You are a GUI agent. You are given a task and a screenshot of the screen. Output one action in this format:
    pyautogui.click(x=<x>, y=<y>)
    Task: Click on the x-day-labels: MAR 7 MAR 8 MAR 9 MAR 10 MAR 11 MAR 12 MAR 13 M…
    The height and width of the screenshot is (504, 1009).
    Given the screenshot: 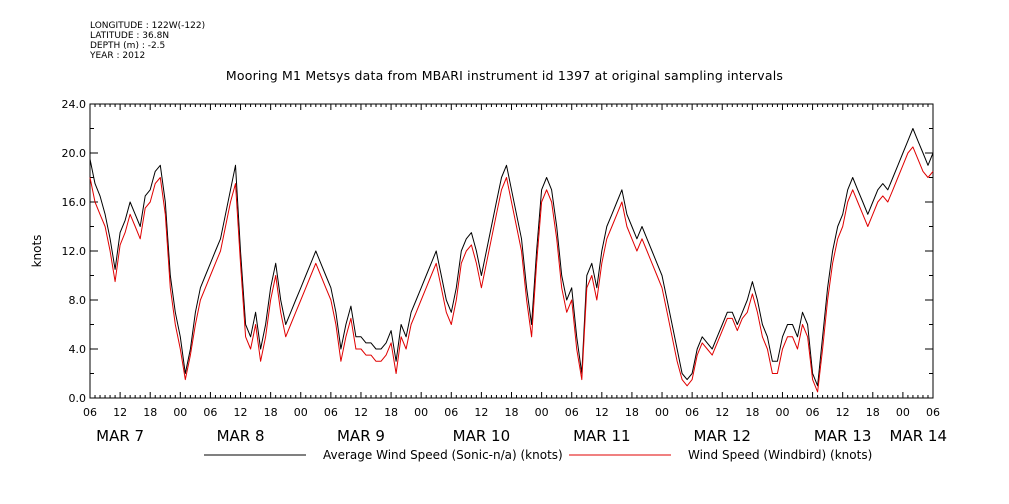 What is the action you would take?
    pyautogui.click(x=521, y=436)
    